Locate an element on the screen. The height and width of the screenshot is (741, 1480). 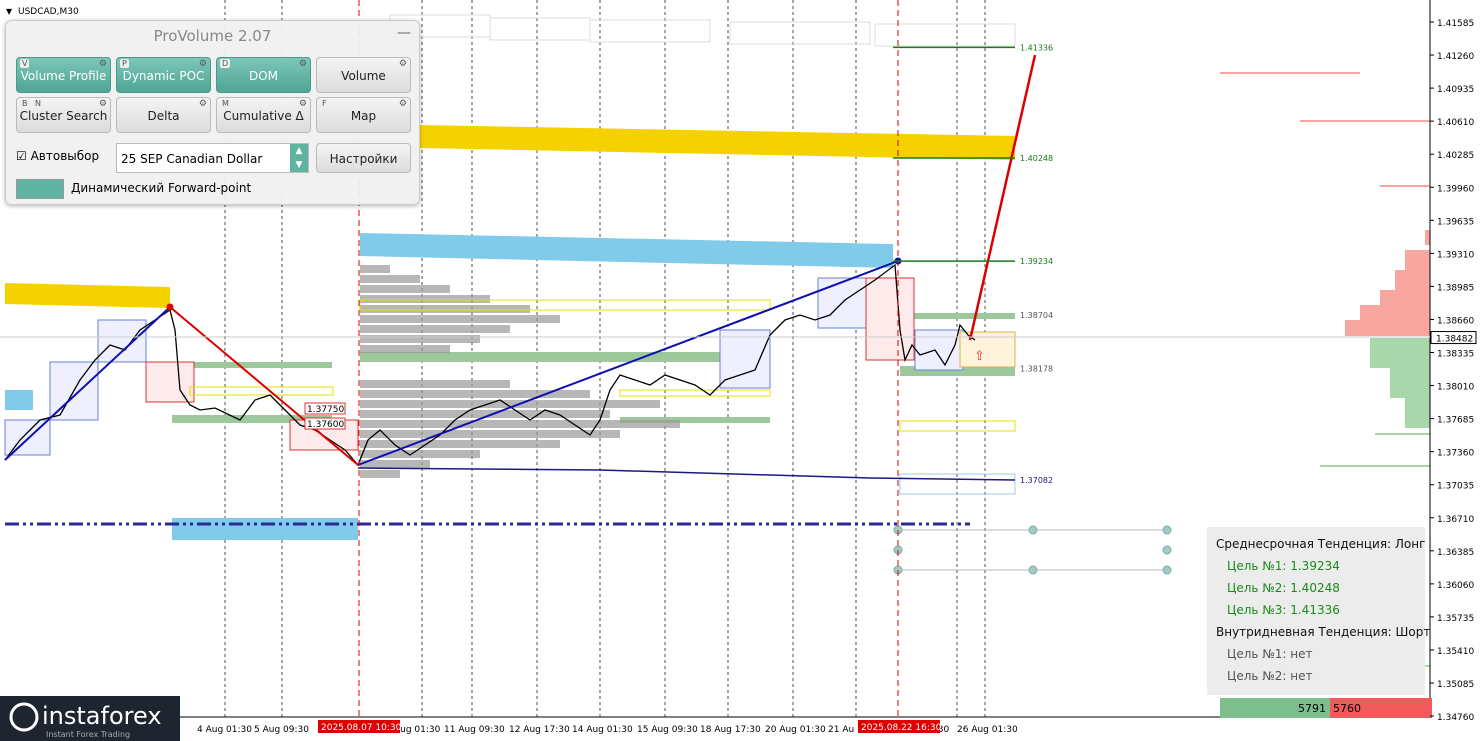
button-label: Dynamic POC is located at coordinates (163, 76).